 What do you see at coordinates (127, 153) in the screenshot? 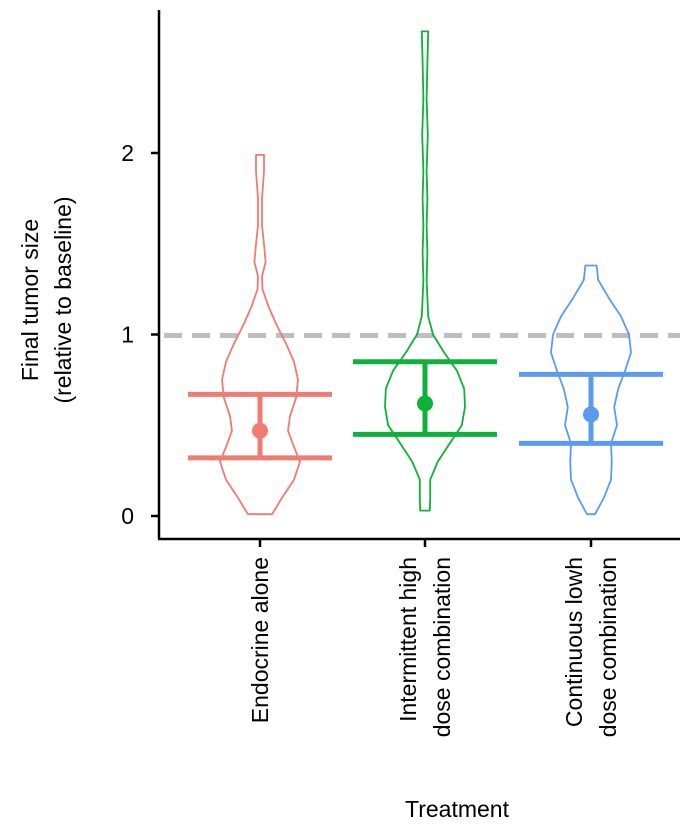
I see `y-tick-label: 2` at bounding box center [127, 153].